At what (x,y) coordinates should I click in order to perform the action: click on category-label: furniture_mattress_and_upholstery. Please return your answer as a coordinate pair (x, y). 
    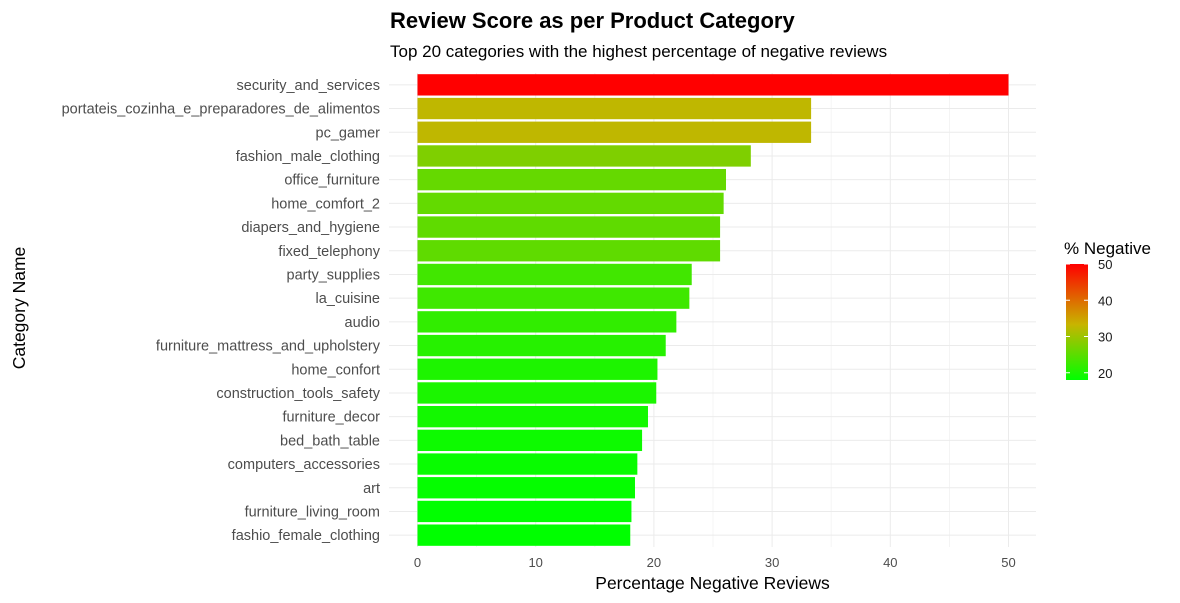
    Looking at the image, I should click on (268, 347).